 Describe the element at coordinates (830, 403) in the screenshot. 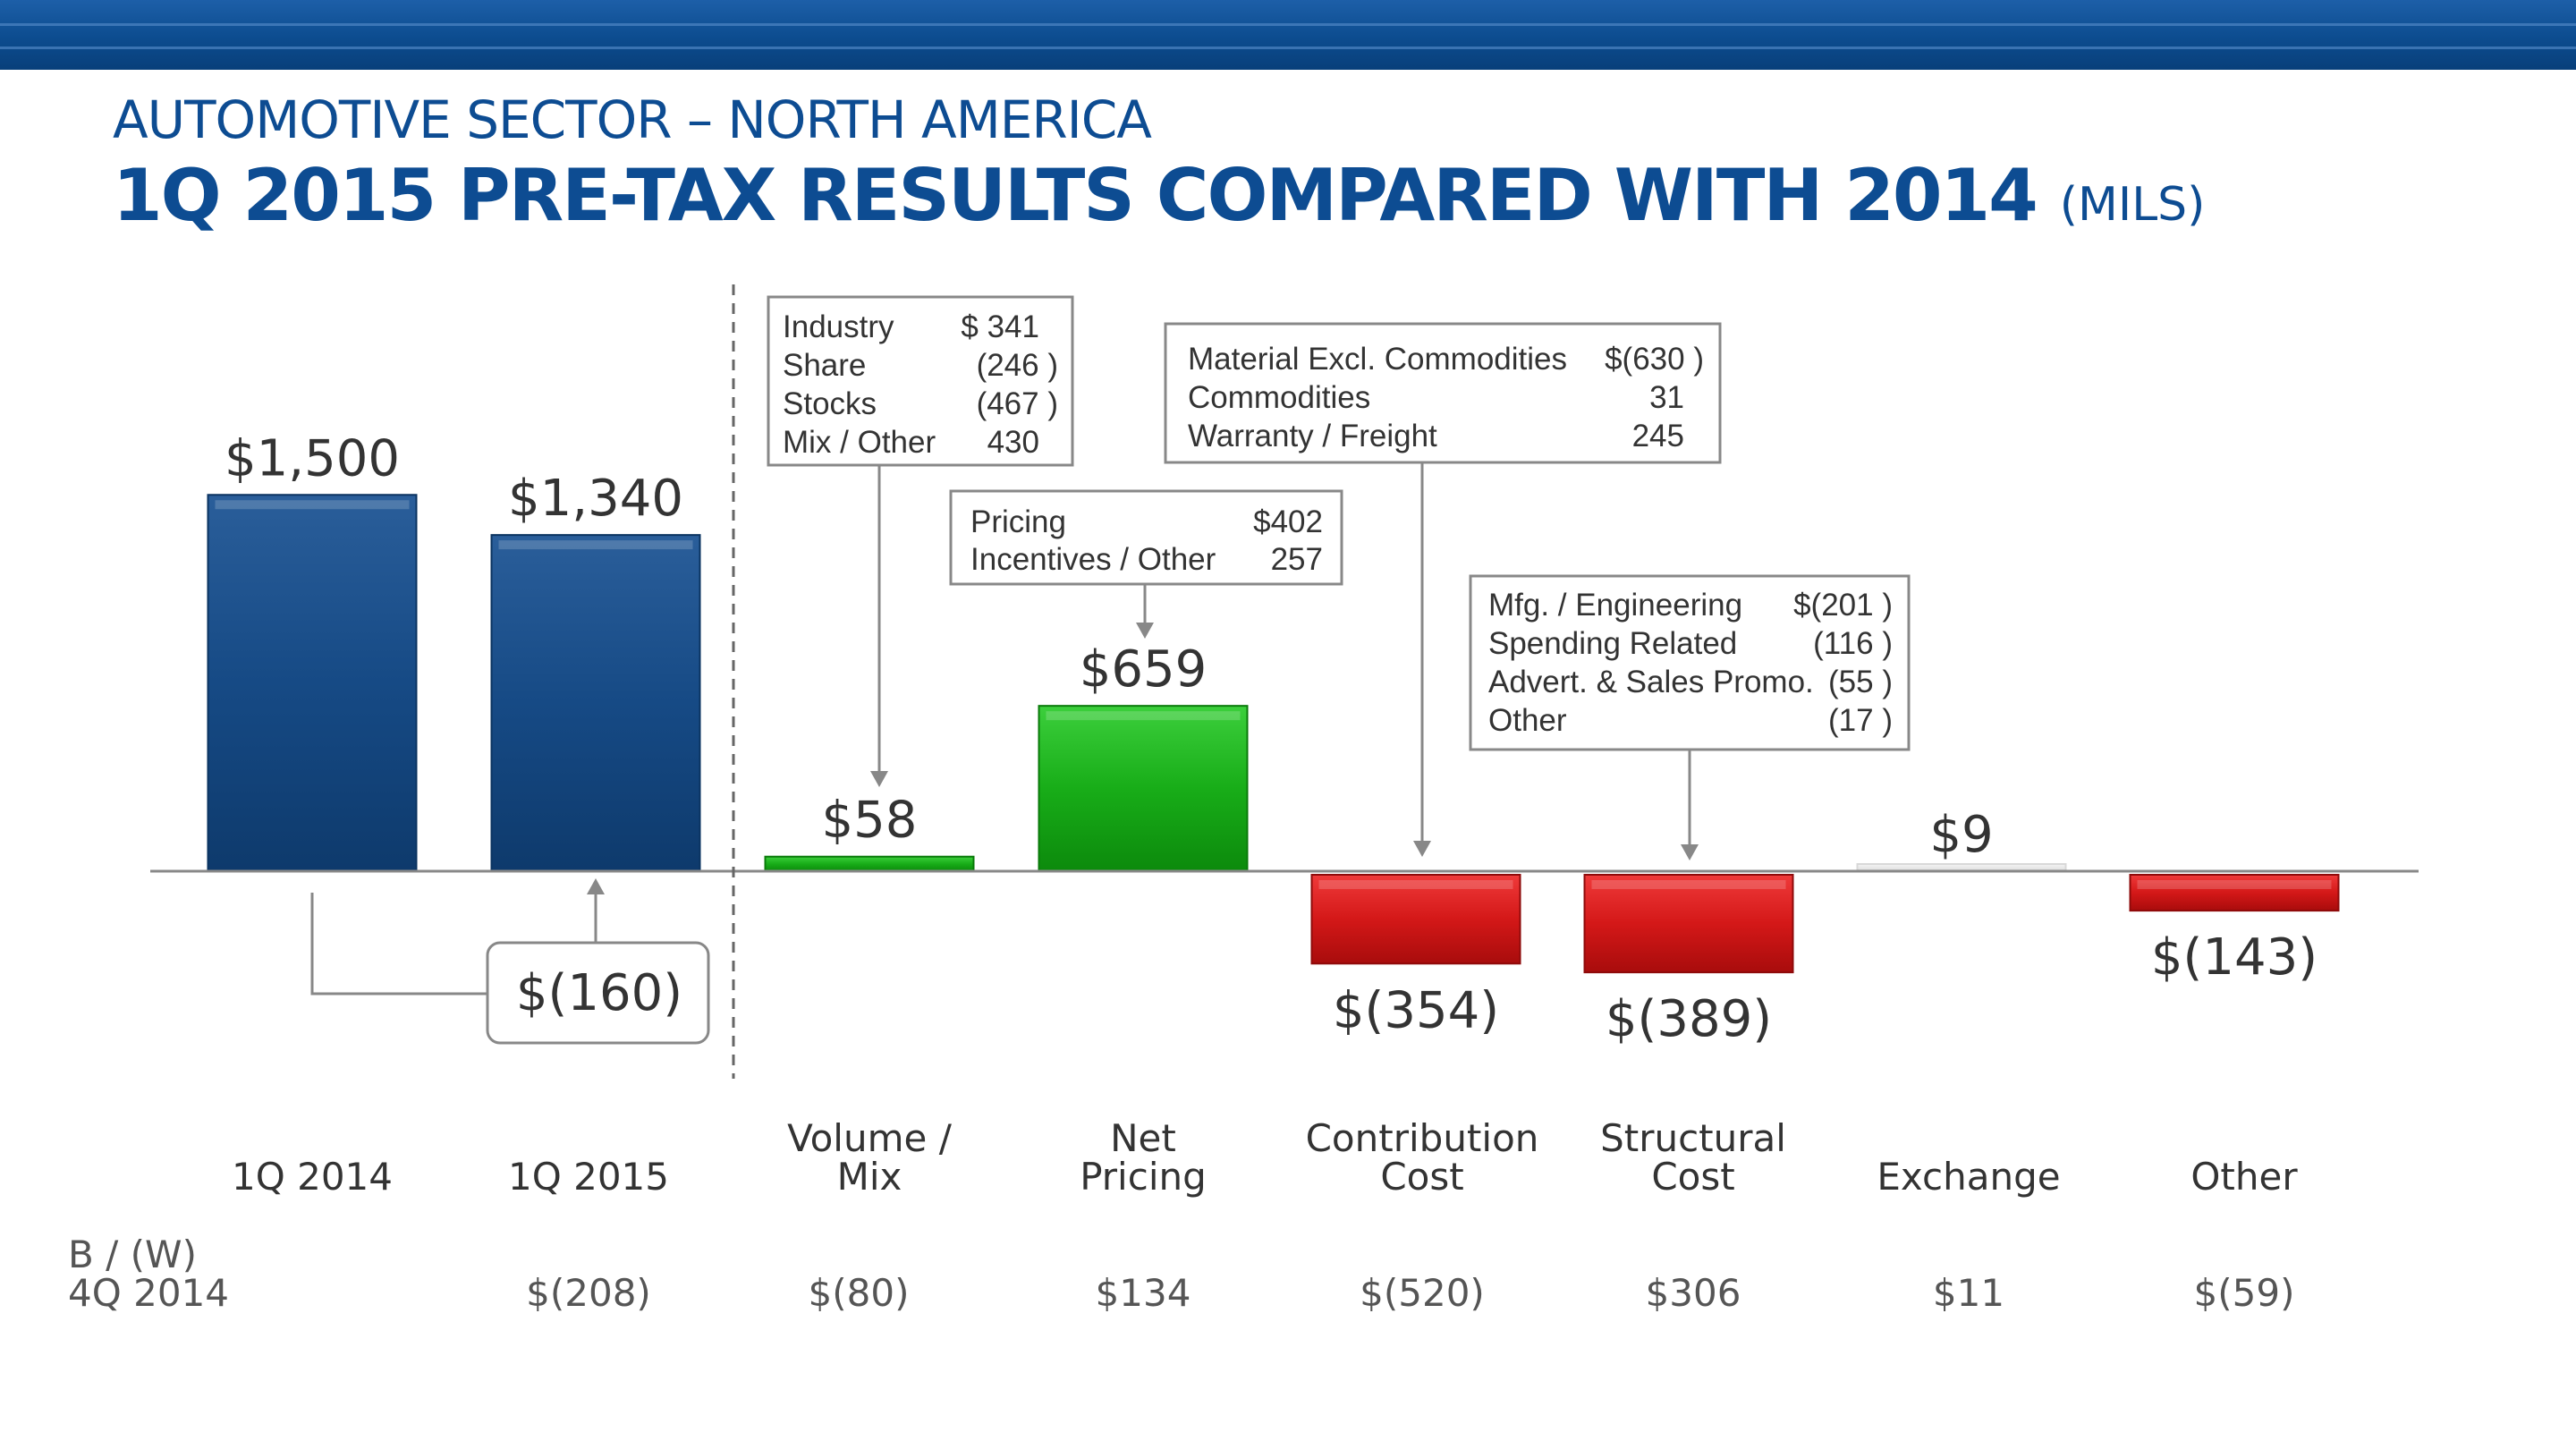

I see `annotation-label: Stocks` at that location.